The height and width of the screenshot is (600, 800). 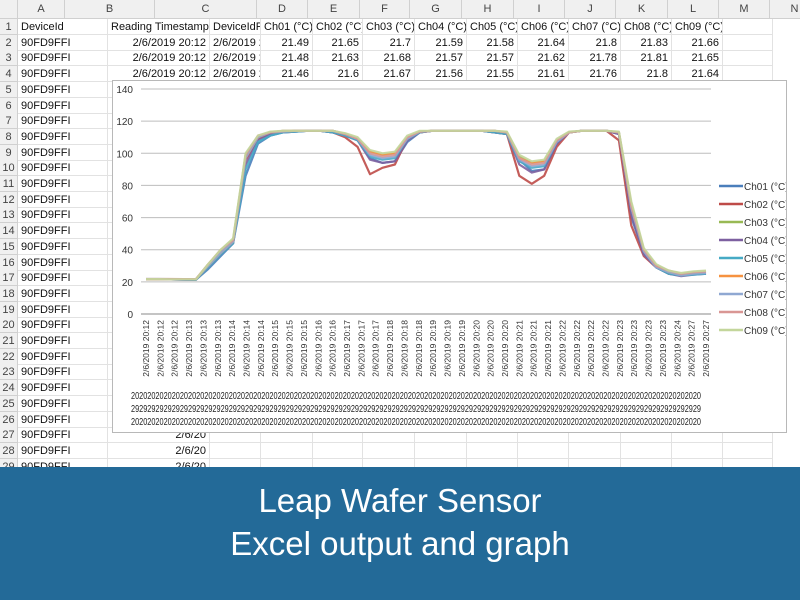 What do you see at coordinates (744, 9) in the screenshot?
I see `column-header-M: M` at bounding box center [744, 9].